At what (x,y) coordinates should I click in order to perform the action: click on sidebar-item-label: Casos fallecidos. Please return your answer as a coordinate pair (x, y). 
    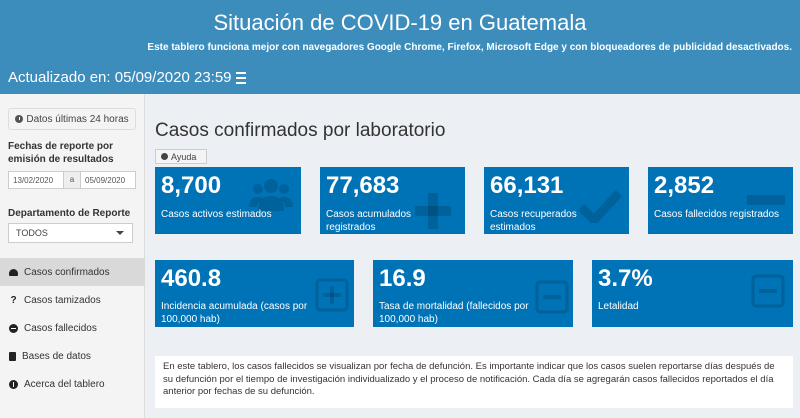
    Looking at the image, I should click on (60, 328).